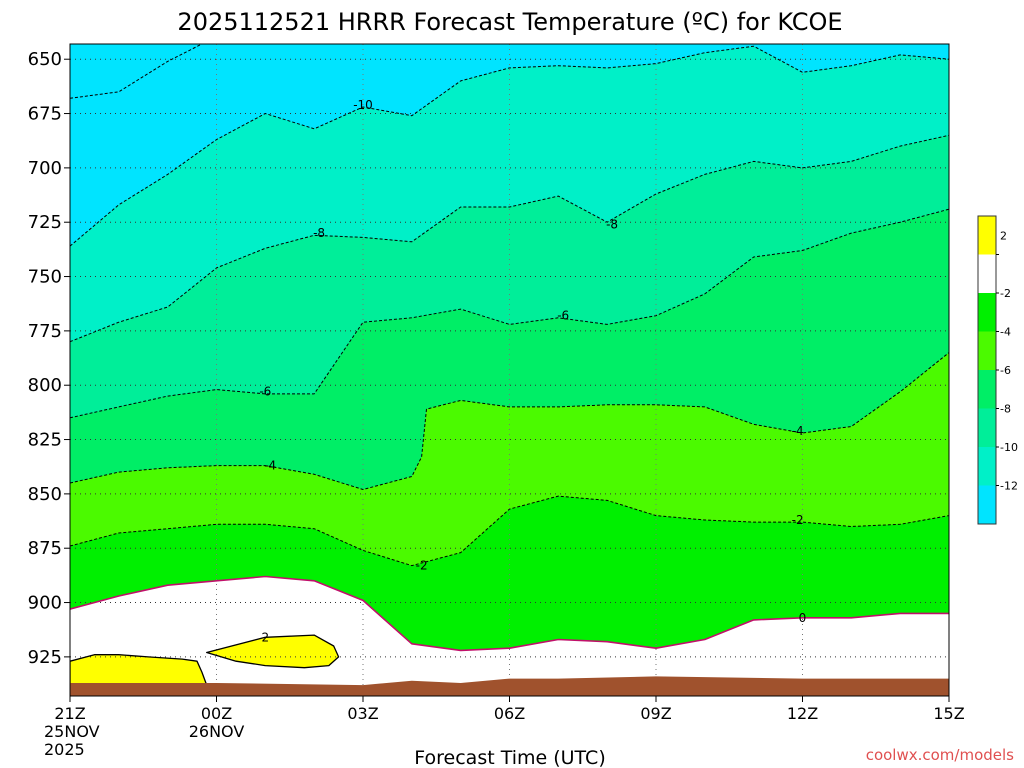  What do you see at coordinates (509, 757) in the screenshot?
I see `x-axis-label: Forecast Time (UTC)` at bounding box center [509, 757].